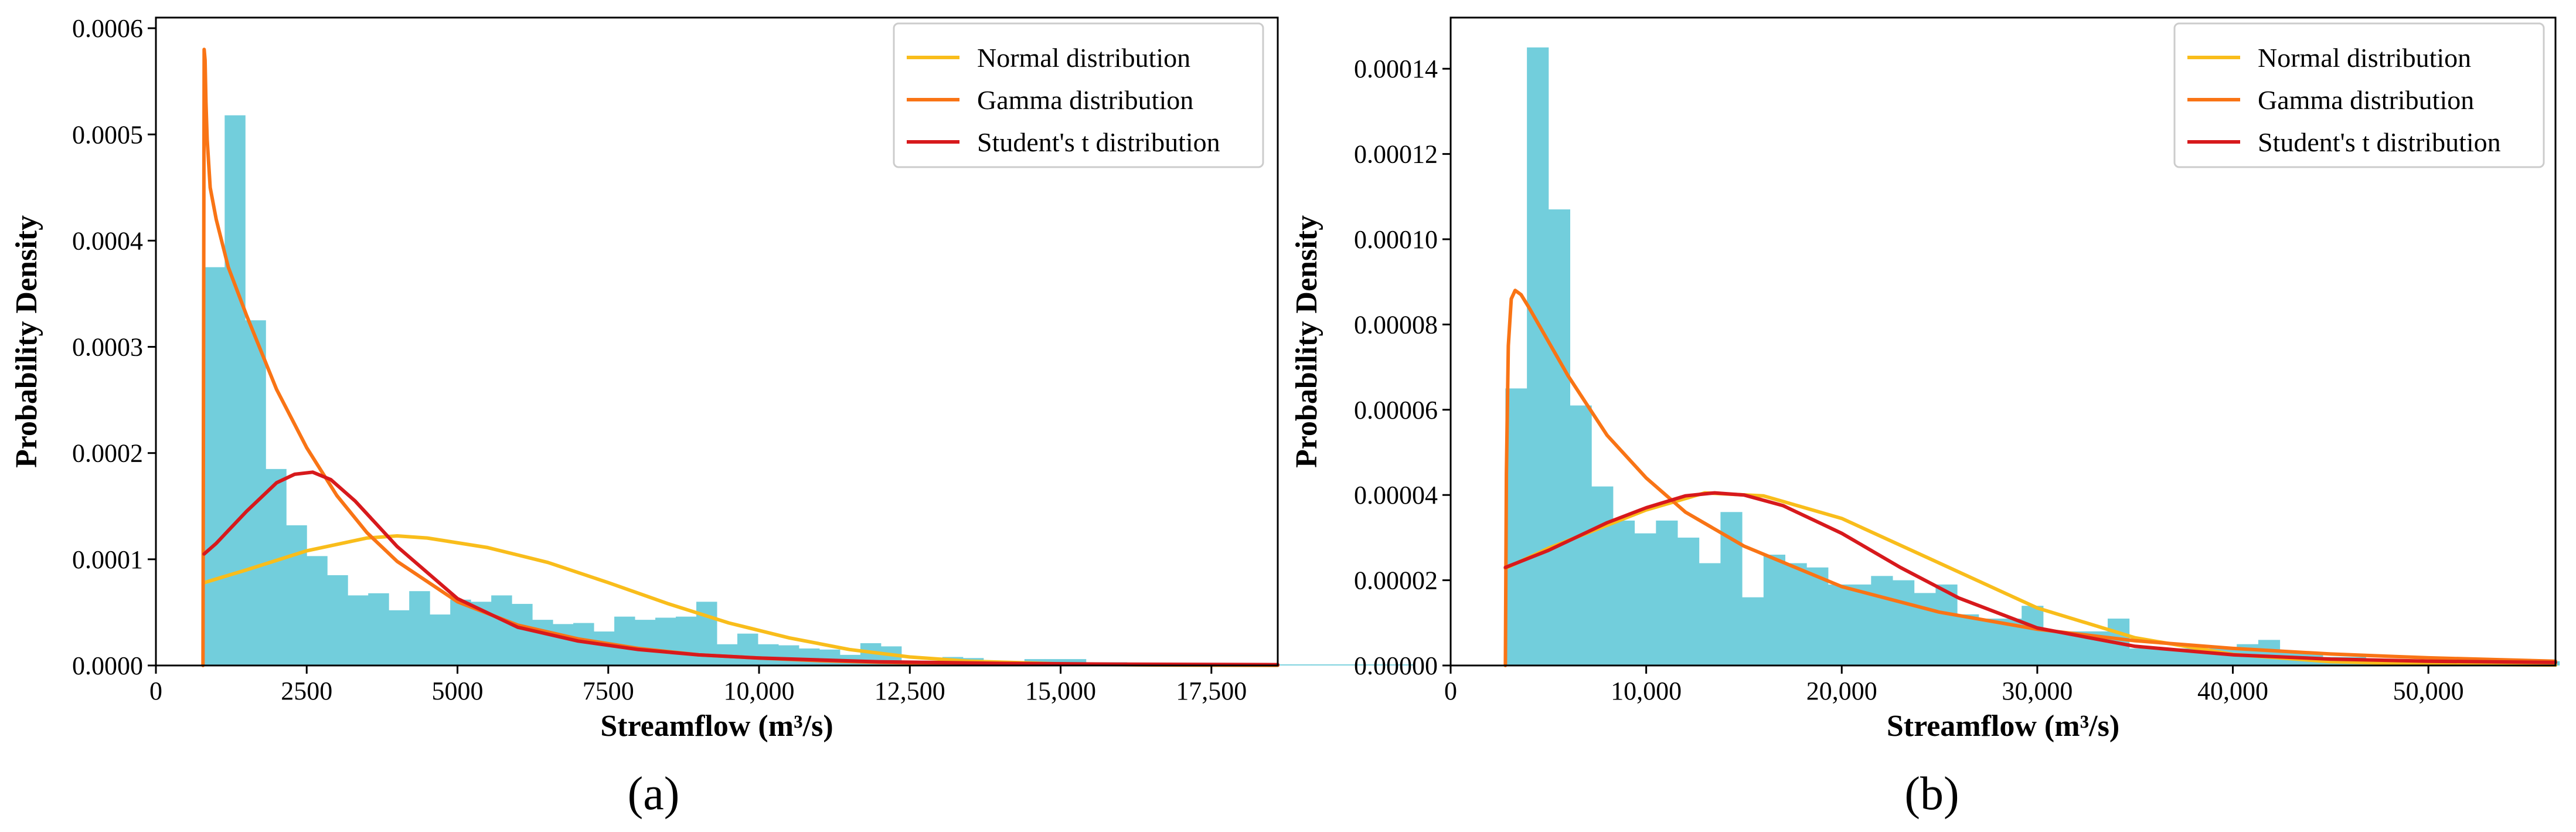  What do you see at coordinates (107, 135) in the screenshot?
I see `y-tick-label-a: 0.0005` at bounding box center [107, 135].